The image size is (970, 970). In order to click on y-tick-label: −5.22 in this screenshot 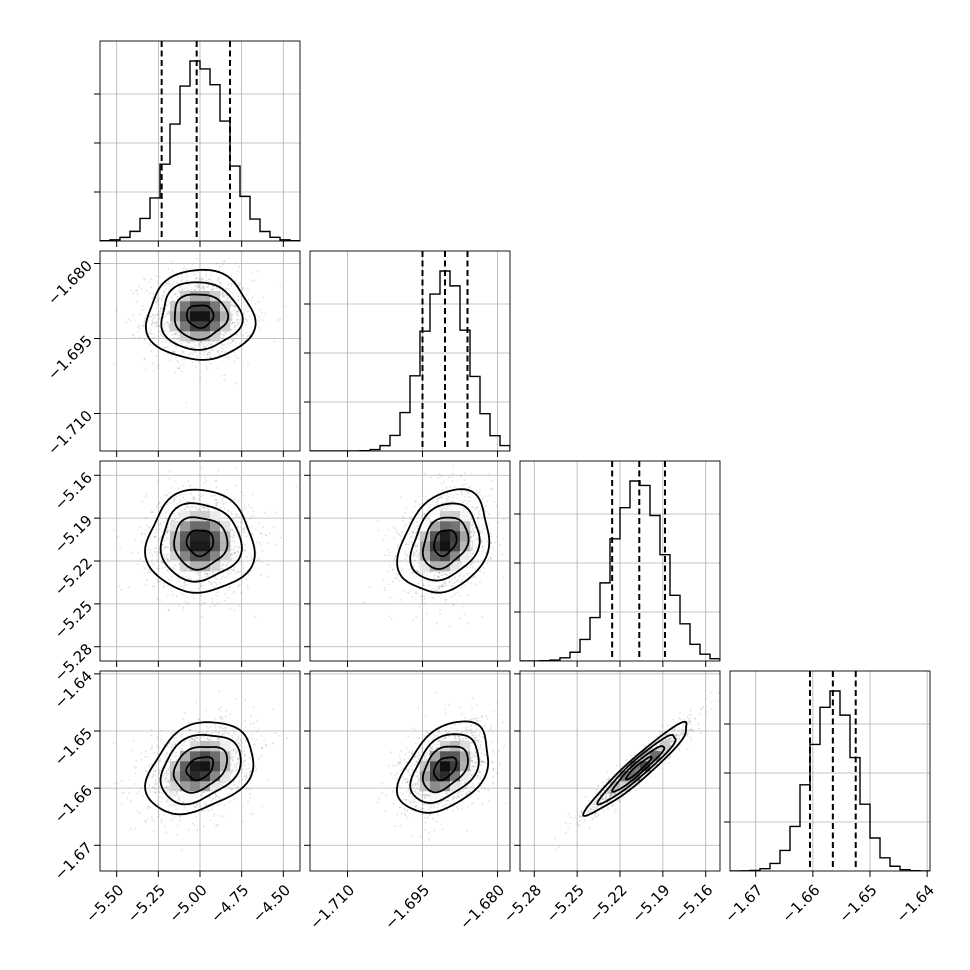, I will do `click(73, 576)`.